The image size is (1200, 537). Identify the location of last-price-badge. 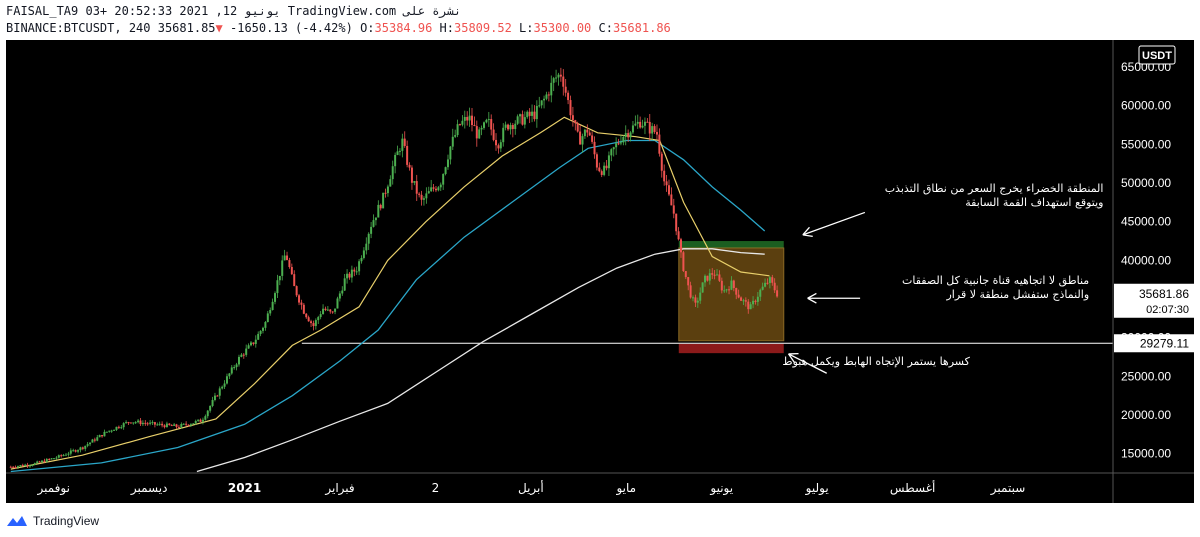
(1154, 300).